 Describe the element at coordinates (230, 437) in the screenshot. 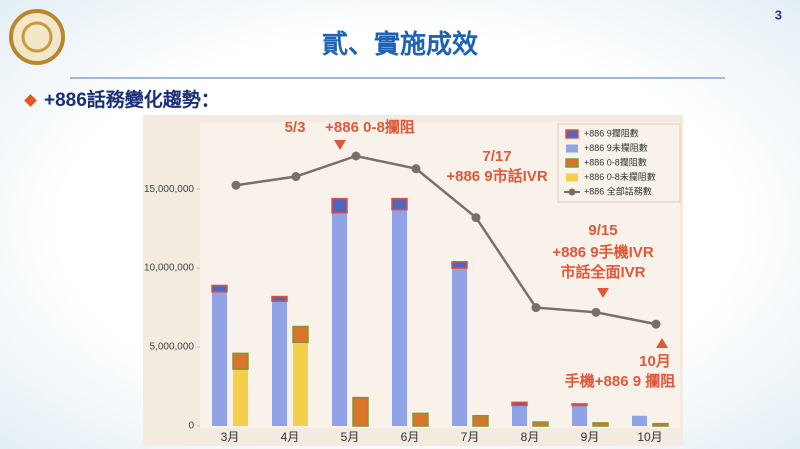

I see `x-tick-label: 3月` at that location.